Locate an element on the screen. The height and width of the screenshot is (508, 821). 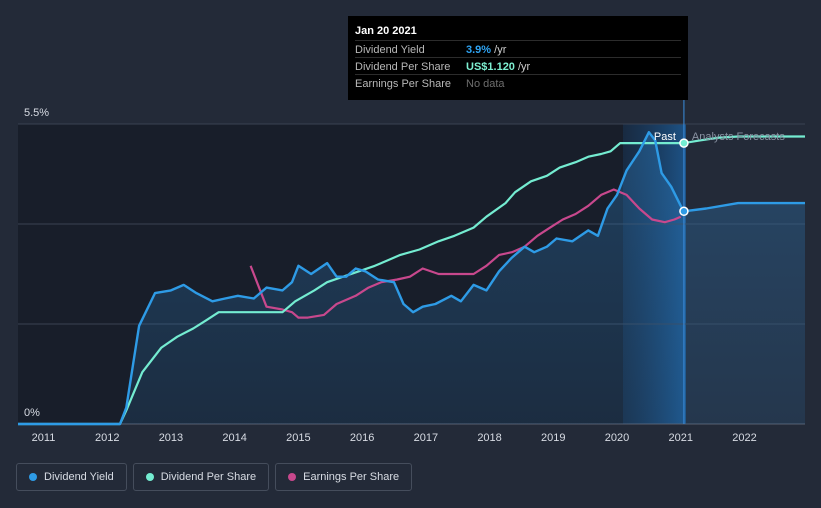
x-tick-label: 2012 is located at coordinates (107, 438).